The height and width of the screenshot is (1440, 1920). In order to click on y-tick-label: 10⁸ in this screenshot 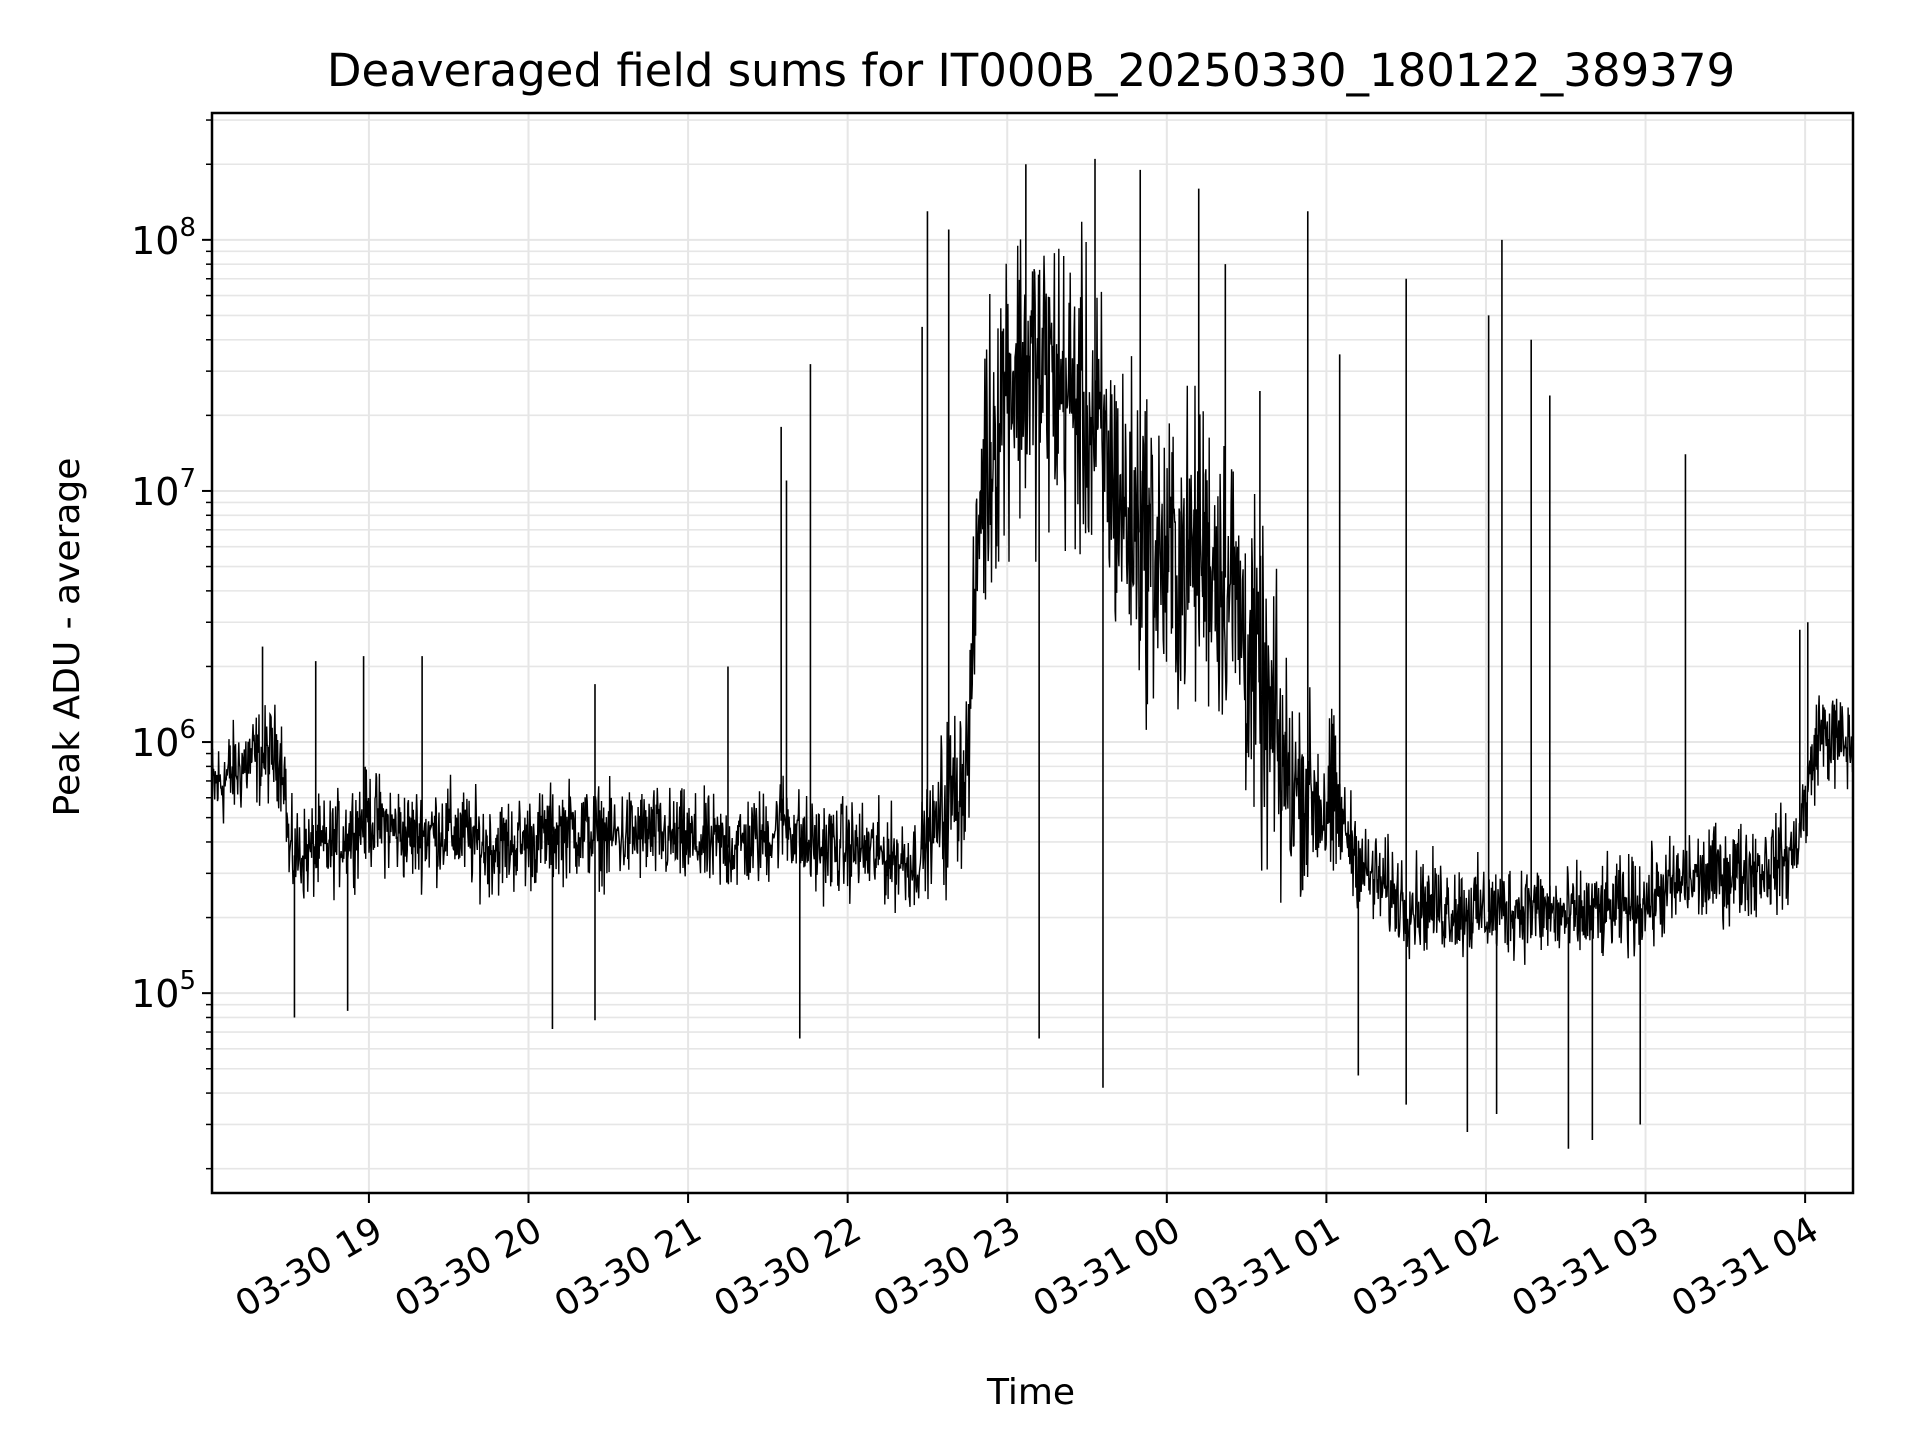, I will do `click(163, 238)`.